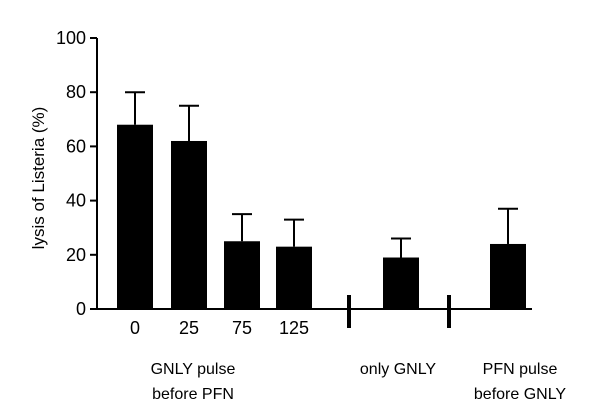  Describe the element at coordinates (76, 146) in the screenshot. I see `y-tick-label: 60` at that location.